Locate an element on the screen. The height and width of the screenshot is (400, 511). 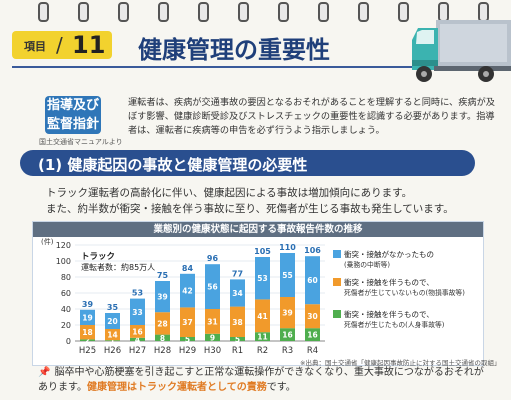
data-label: 53 is located at coordinates (262, 278).